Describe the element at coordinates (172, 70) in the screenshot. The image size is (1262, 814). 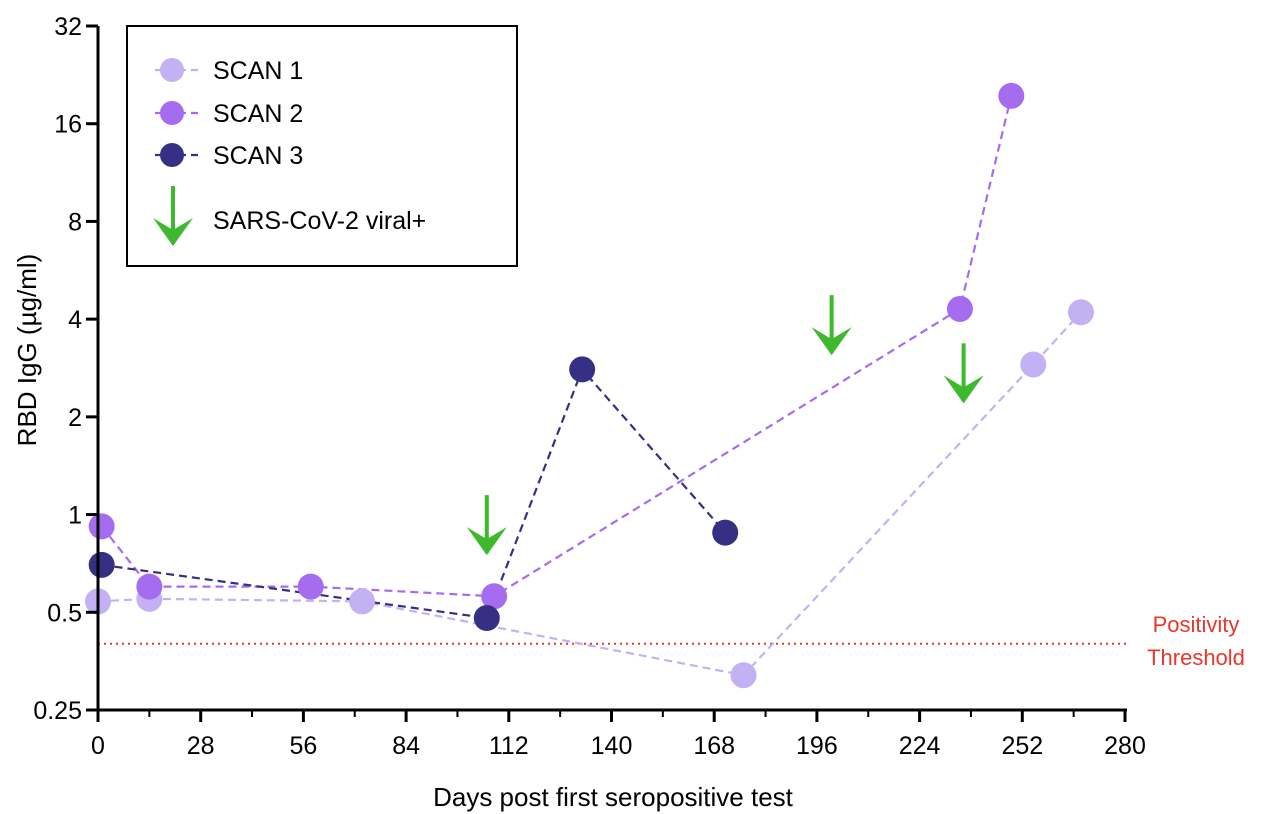
I see `legend-marker-scan1` at that location.